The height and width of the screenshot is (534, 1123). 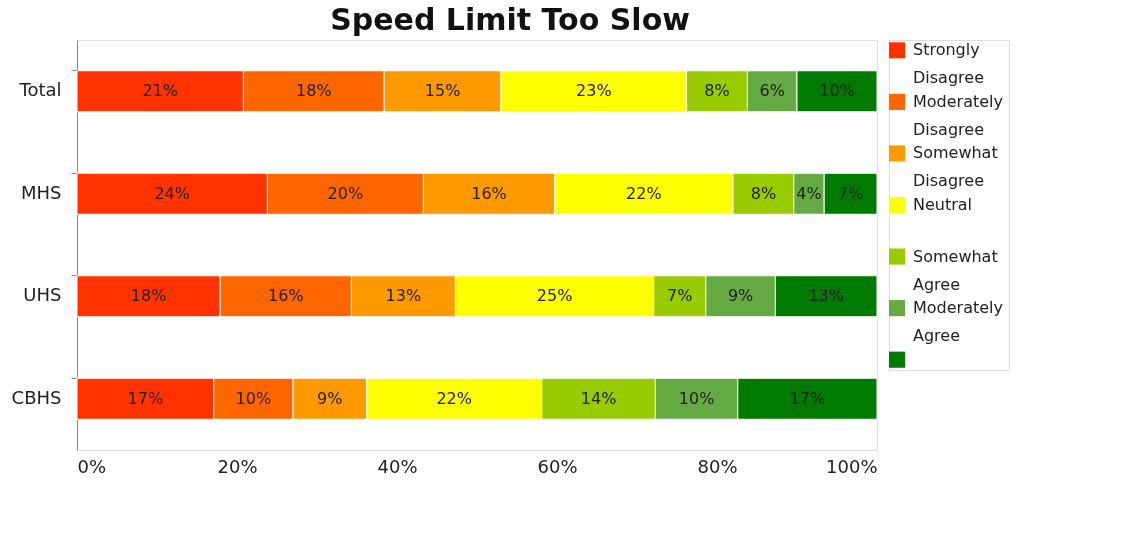 What do you see at coordinates (41, 192) in the screenshot?
I see `y-tick-label: MHS` at bounding box center [41, 192].